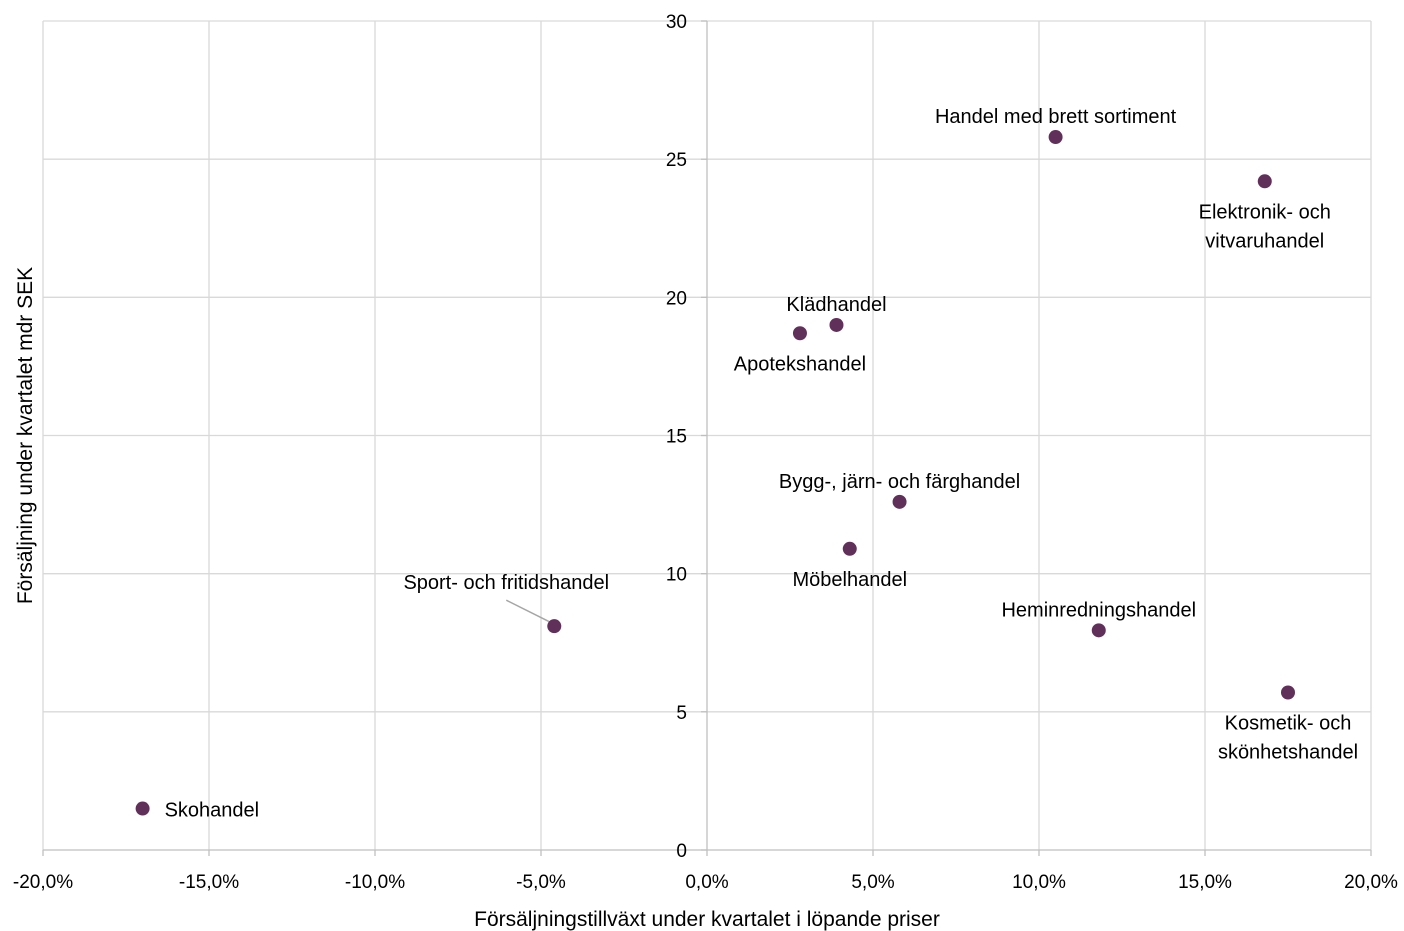 The image size is (1404, 931). Describe the element at coordinates (1288, 737) in the screenshot. I see `point-label: Kosmetik- och skönhetshandel` at that location.